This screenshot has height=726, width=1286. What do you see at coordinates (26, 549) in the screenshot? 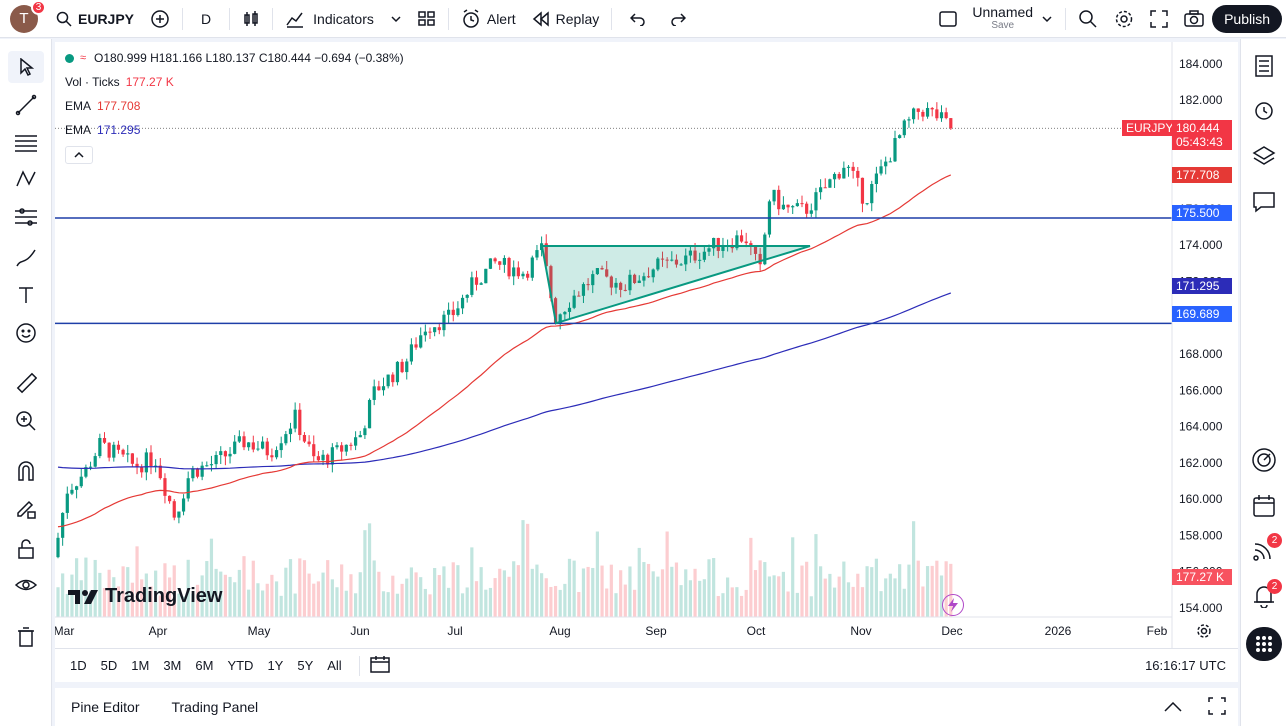
I see `lock-drawings-tool` at bounding box center [26, 549].